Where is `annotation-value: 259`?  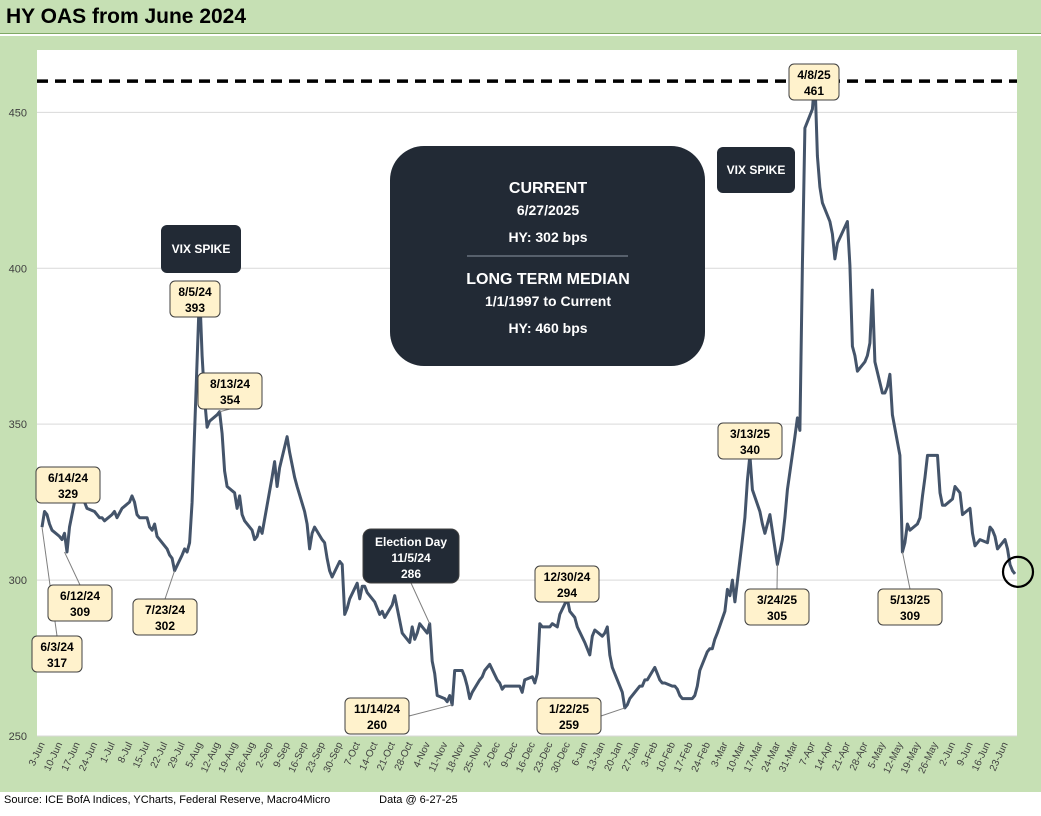 annotation-value: 259 is located at coordinates (569, 725).